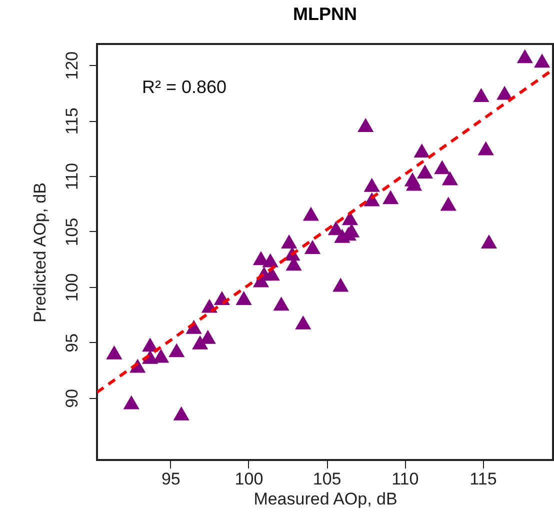 This screenshot has height=519, width=554. What do you see at coordinates (72, 176) in the screenshot?
I see `y-tick-label: 110` at bounding box center [72, 176].